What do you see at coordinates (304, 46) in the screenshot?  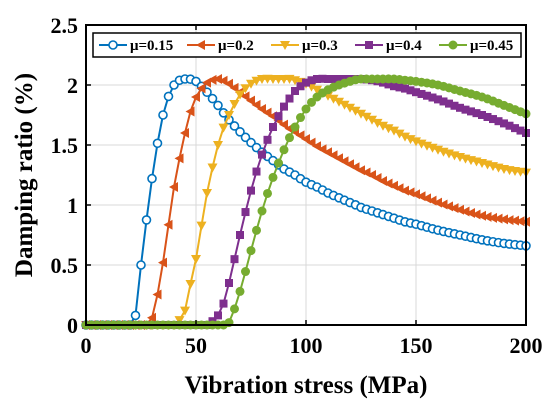 I see `legend-item-3: μ=0.3` at bounding box center [304, 46].